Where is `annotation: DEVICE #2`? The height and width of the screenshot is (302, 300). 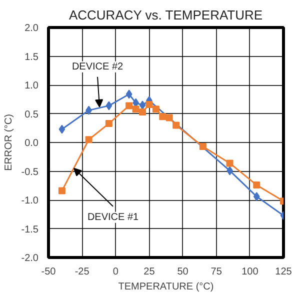 annotation: DEVICE #2 is located at coordinates (98, 66).